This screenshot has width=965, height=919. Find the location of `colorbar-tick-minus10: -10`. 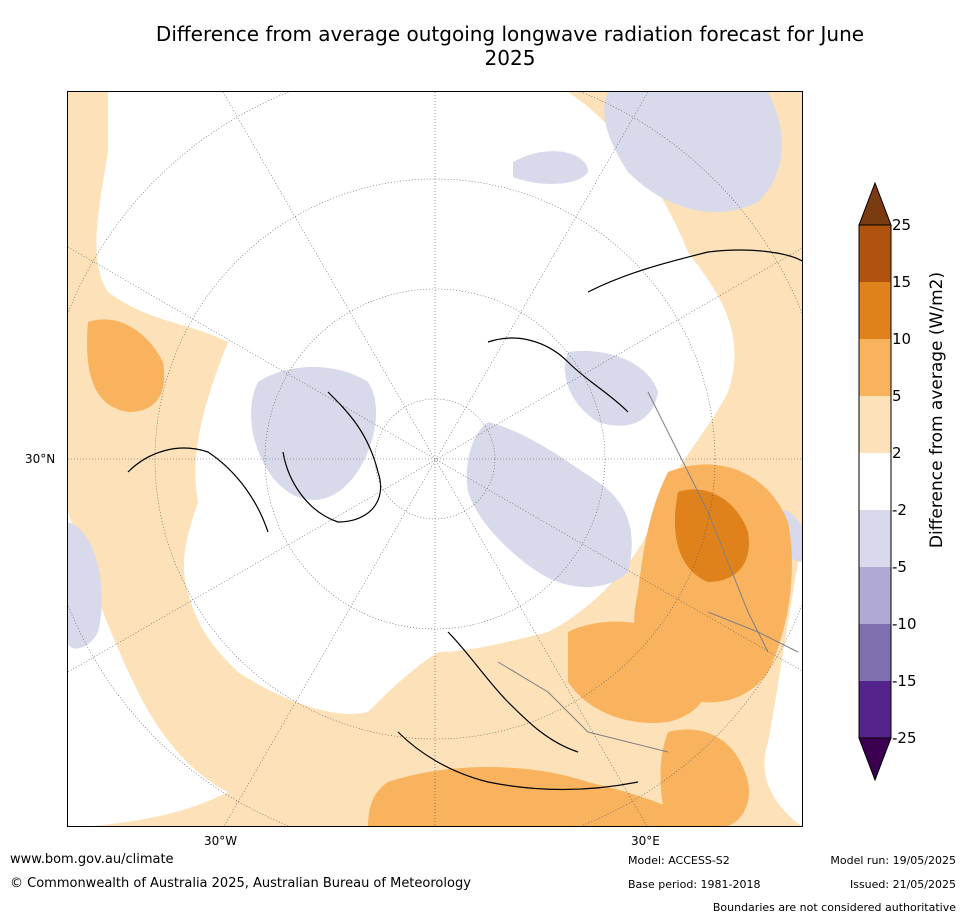

colorbar-tick-minus10: -10 is located at coordinates (904, 624).